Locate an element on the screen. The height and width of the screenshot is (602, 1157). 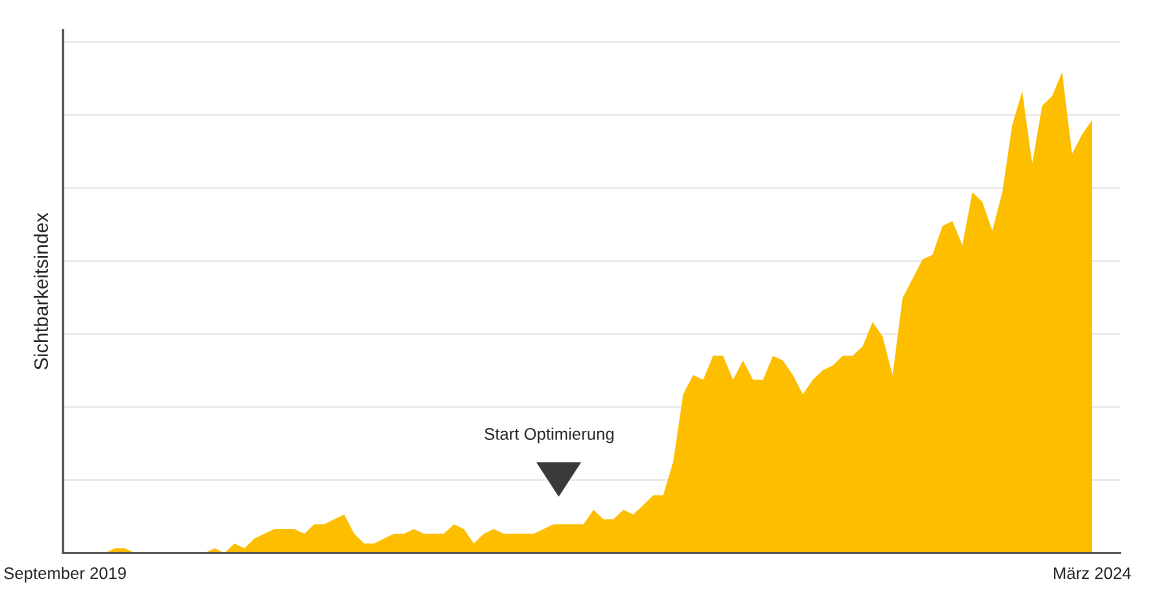
x-tick-label: März 2024 is located at coordinates (1092, 573).